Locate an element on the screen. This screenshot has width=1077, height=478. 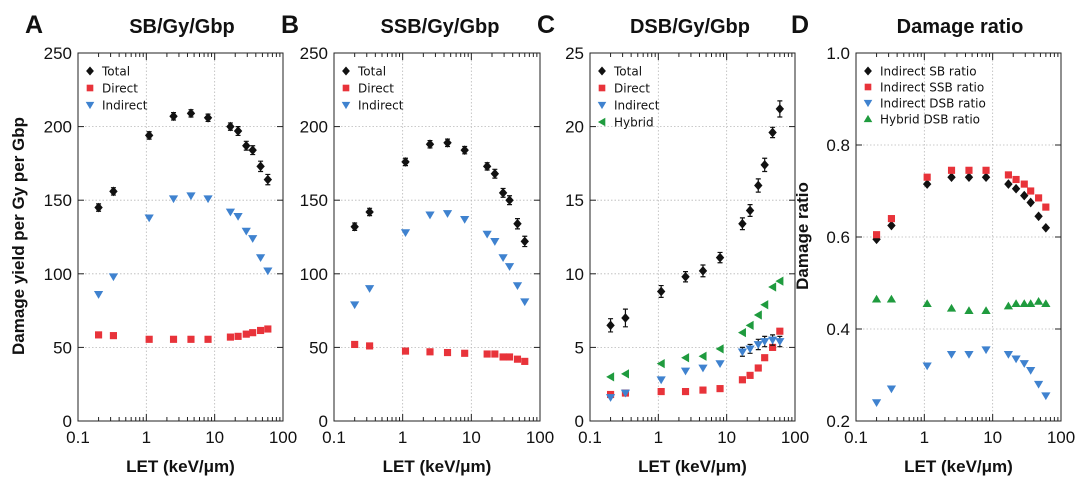
series-hybrid is located at coordinates (695, 329).